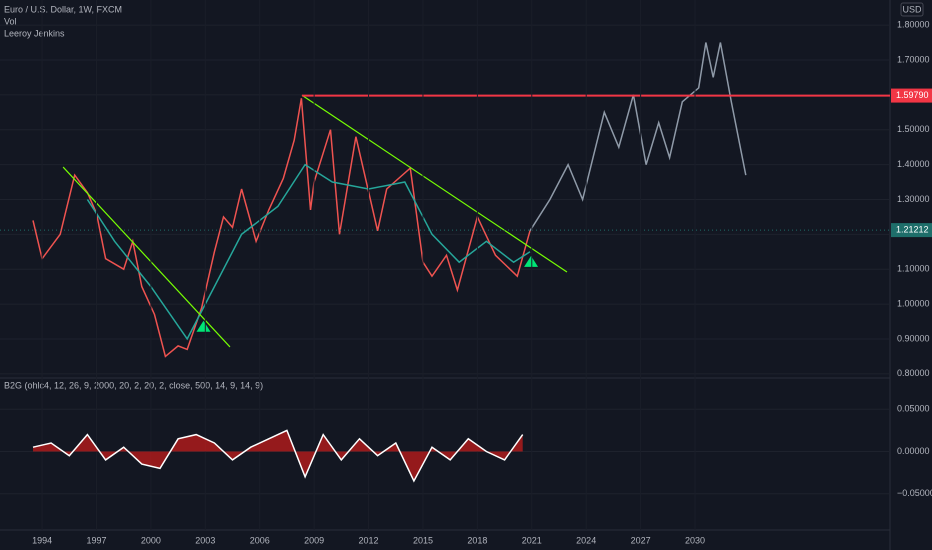  What do you see at coordinates (532, 540) in the screenshot?
I see `x-tick-label: 2021` at bounding box center [532, 540].